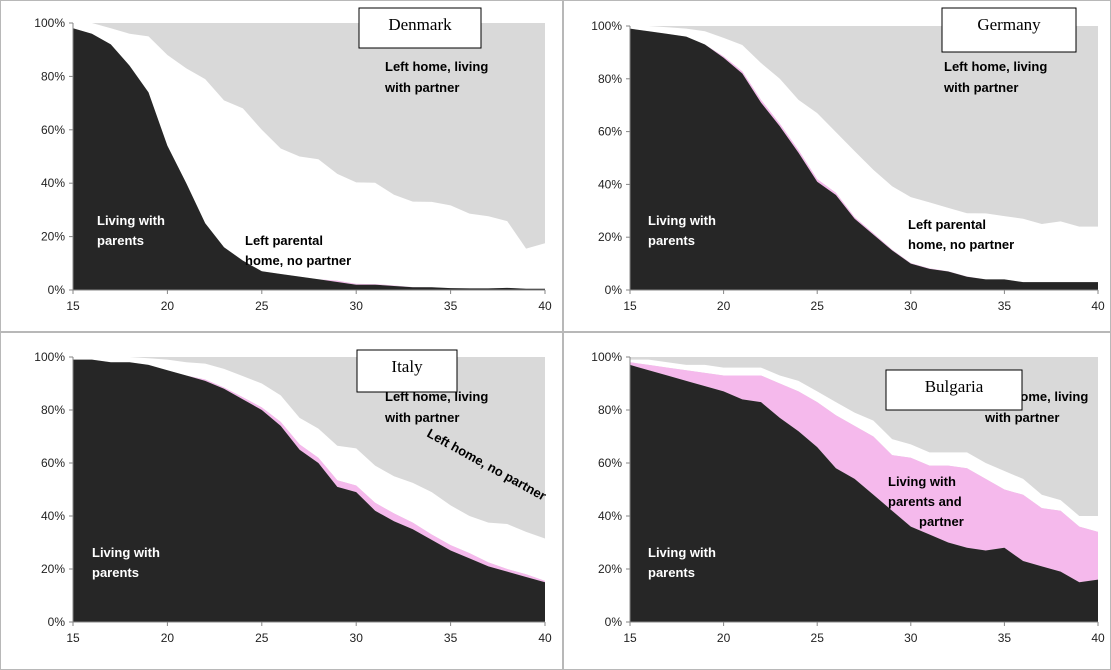  What do you see at coordinates (436, 66) in the screenshot?
I see `denmark-label-partner: Left home, living` at bounding box center [436, 66].